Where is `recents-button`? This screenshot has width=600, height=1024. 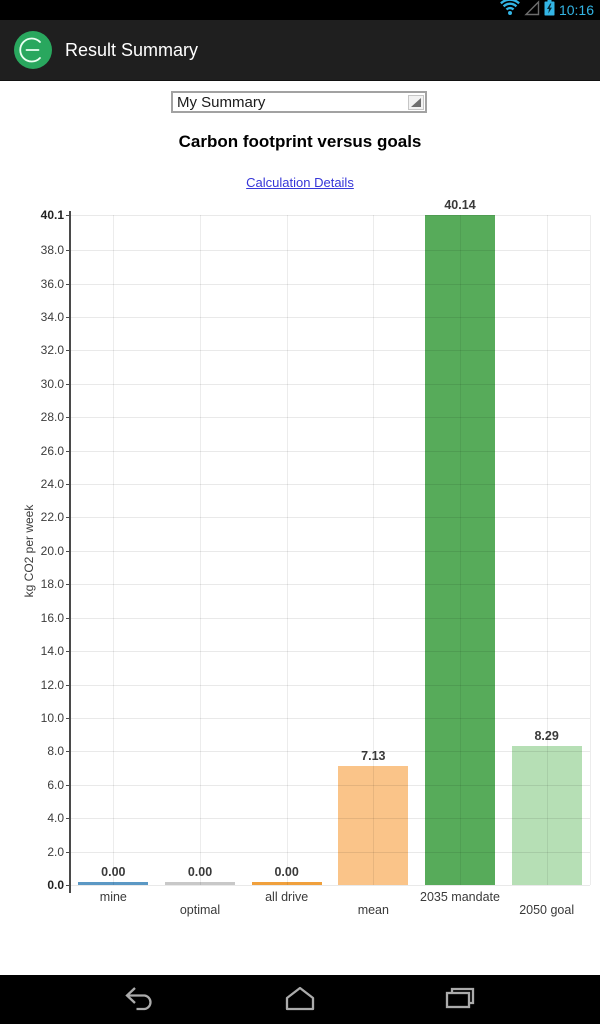
recents-button is located at coordinates (460, 1000).